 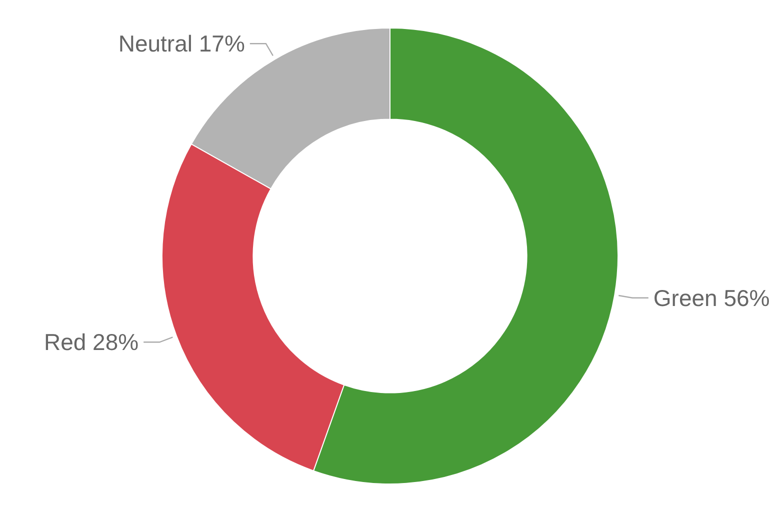 I want to click on slice-label: Neutral 17%, so click(x=181, y=43).